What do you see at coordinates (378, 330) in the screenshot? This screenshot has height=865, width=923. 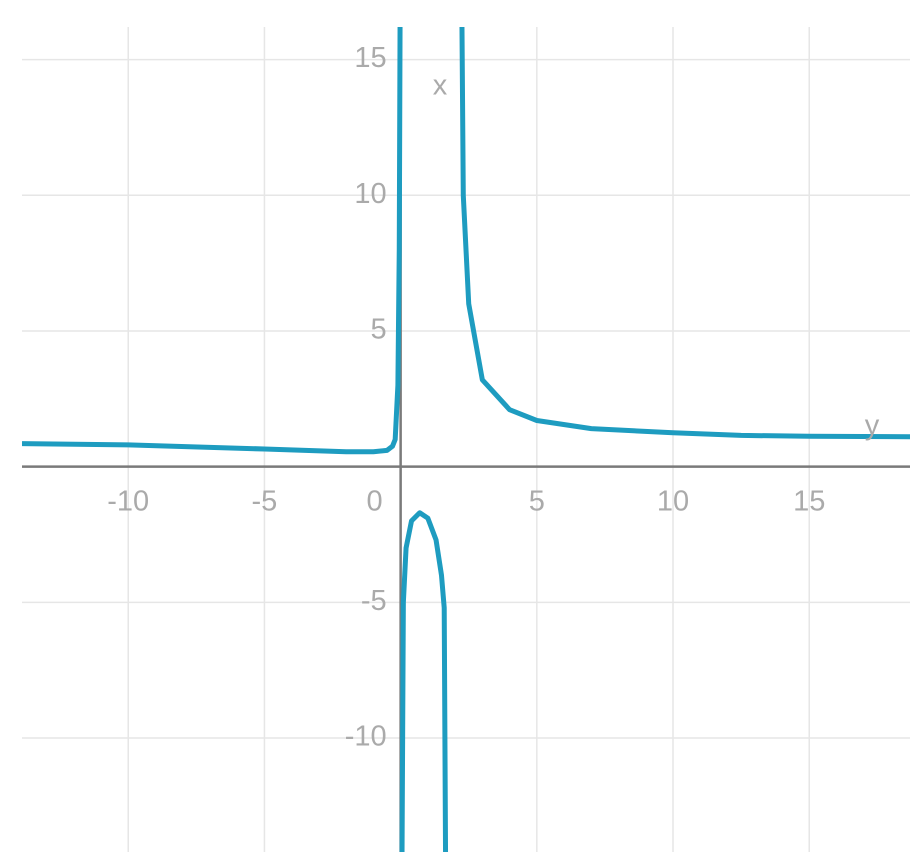 I see `y-tick-label: 5` at bounding box center [378, 330].